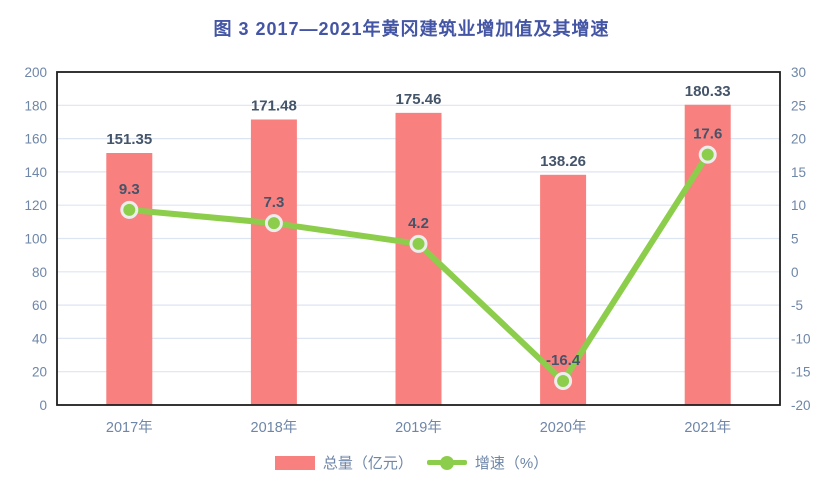 The width and height of the screenshot is (823, 485). I want to click on bar-value-label: 175.46, so click(419, 99).